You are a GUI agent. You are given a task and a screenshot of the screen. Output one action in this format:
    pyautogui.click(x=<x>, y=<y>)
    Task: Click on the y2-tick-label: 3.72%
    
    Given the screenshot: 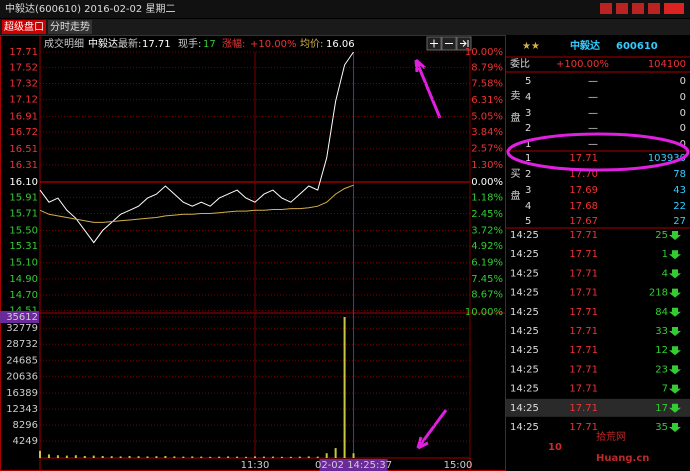 What is the action you would take?
    pyautogui.click(x=487, y=230)
    